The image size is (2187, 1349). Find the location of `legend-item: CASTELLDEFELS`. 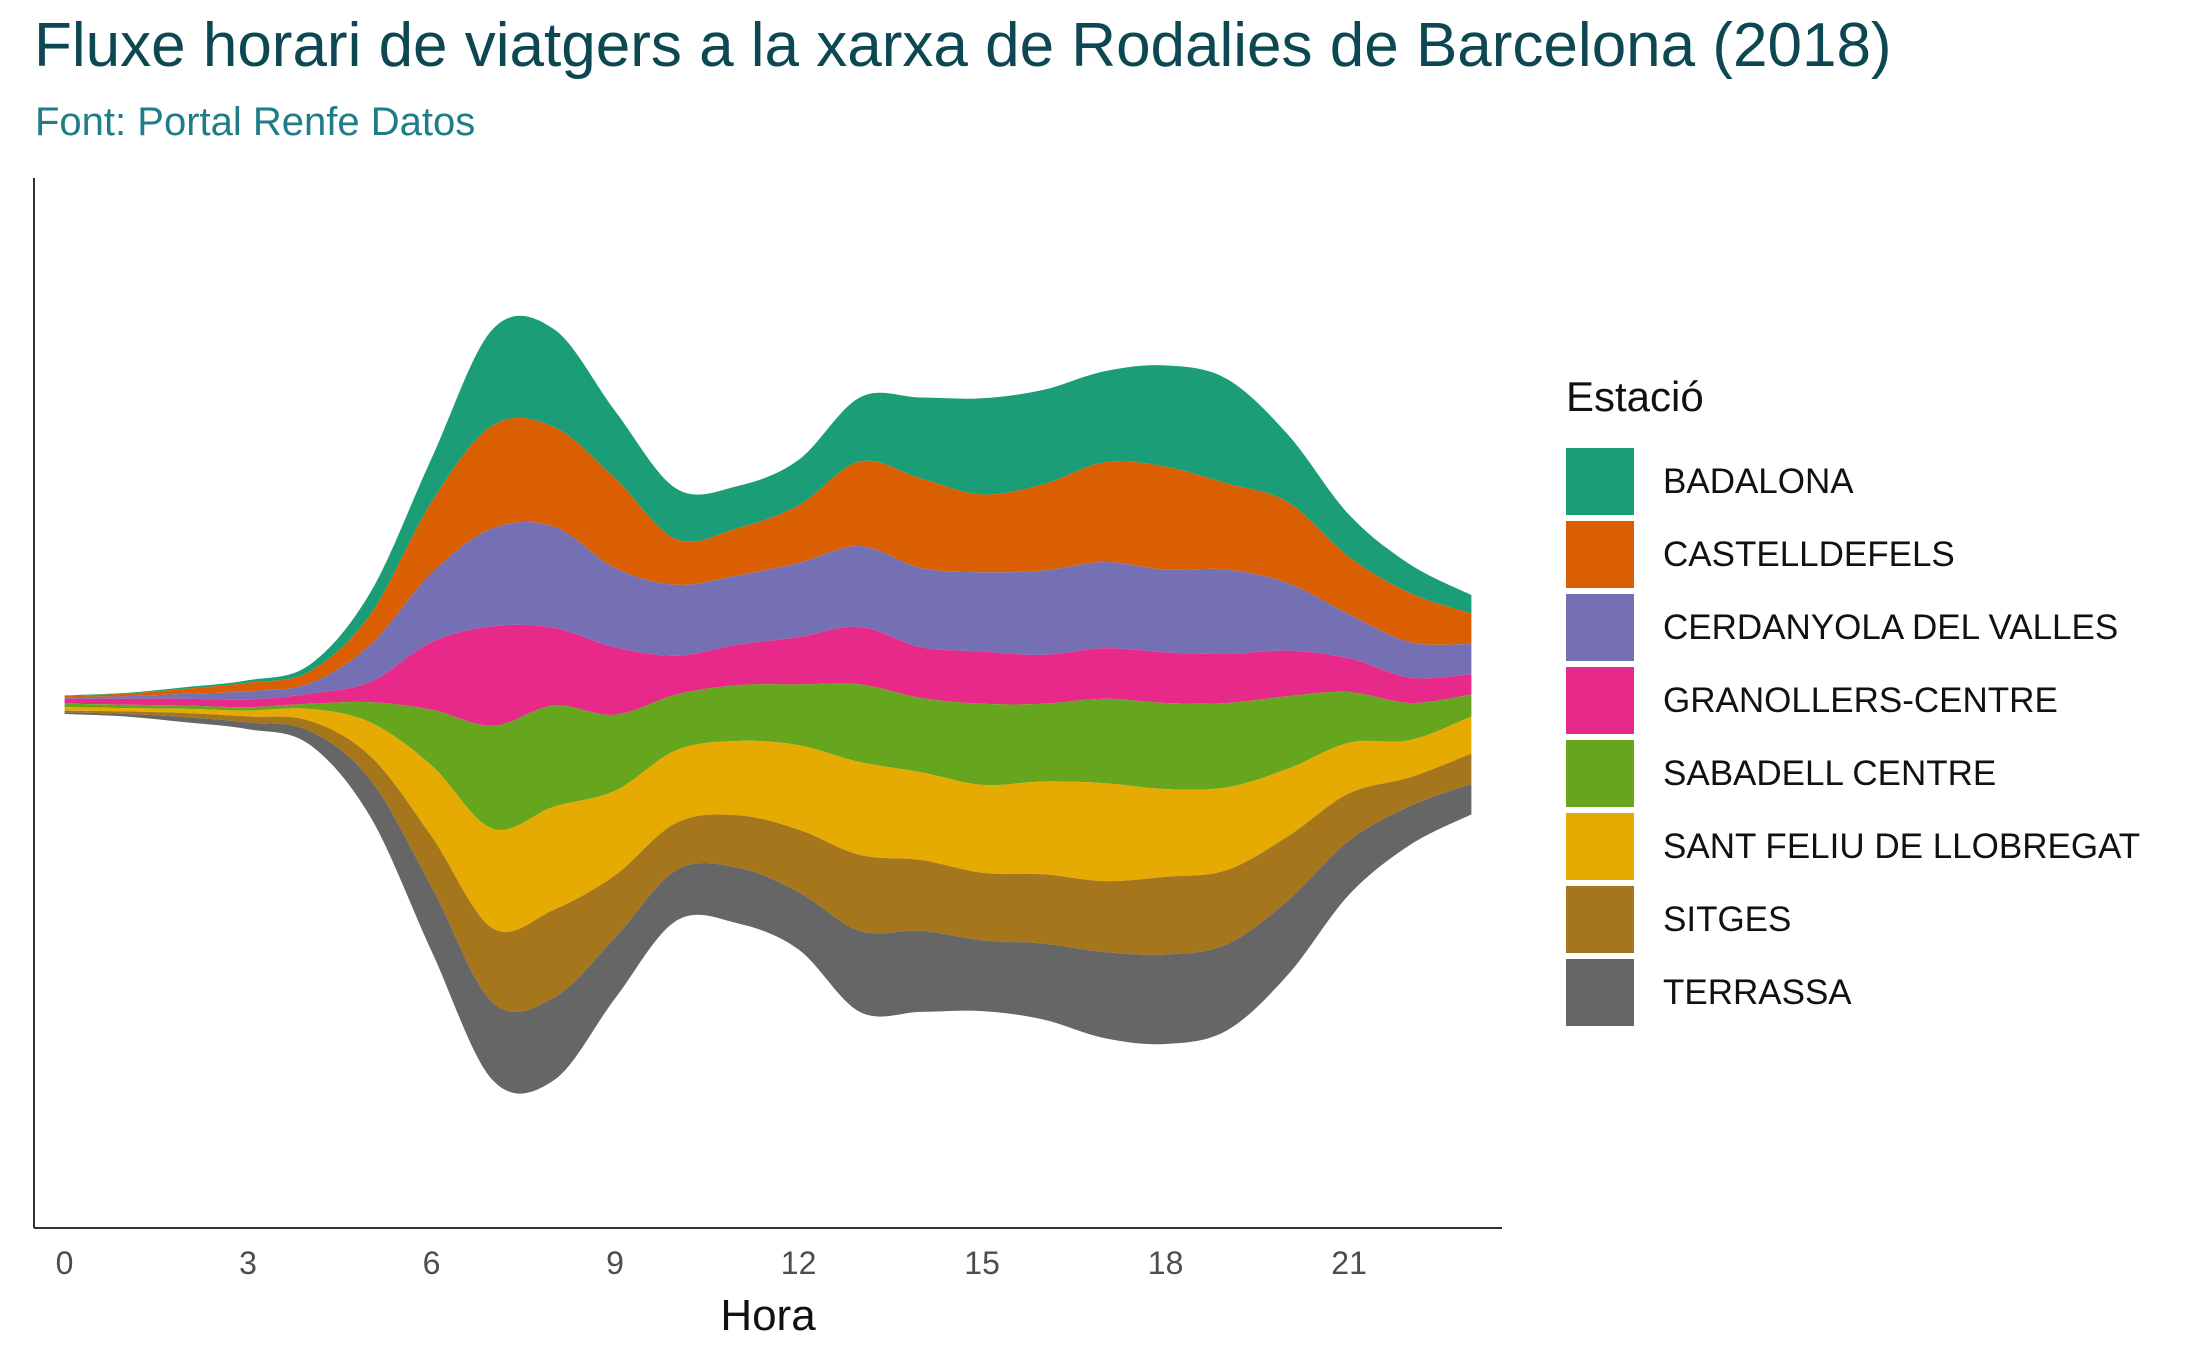

legend-item: CASTELLDEFELS is located at coordinates (1853, 554).